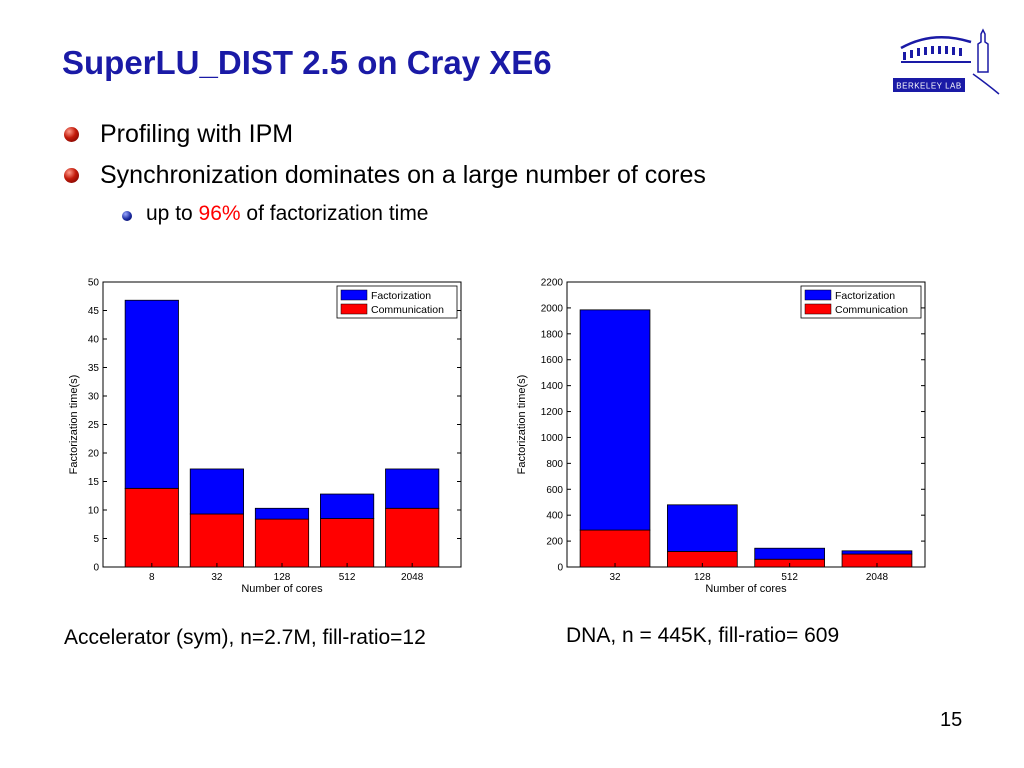 Image resolution: width=1024 pixels, height=768 pixels. I want to click on sub-bullet-prefix: up to, so click(172, 213).